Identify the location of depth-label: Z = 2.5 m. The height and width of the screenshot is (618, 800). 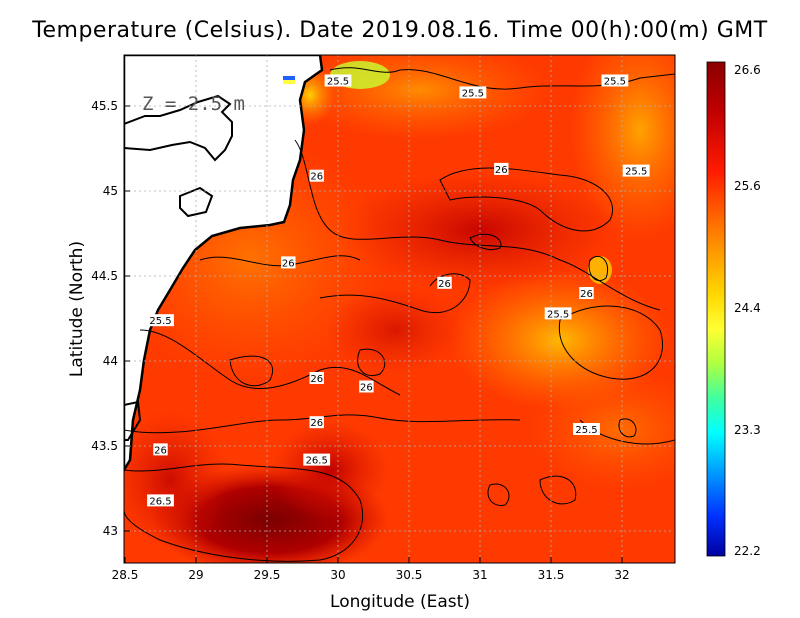
(193, 104).